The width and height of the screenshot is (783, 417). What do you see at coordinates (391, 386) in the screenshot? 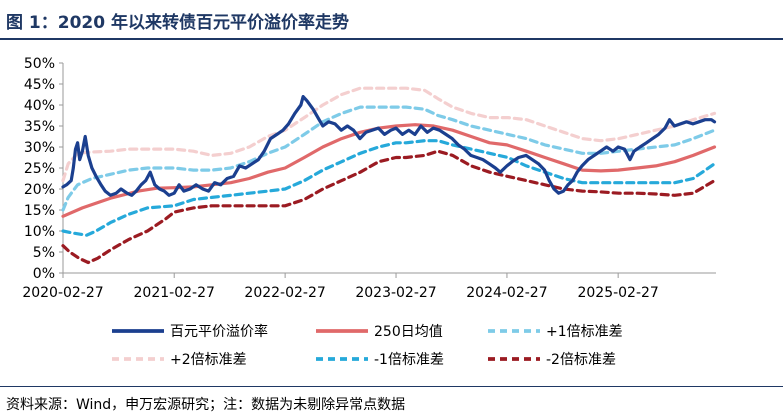
I see `source-rule` at bounding box center [391, 386].